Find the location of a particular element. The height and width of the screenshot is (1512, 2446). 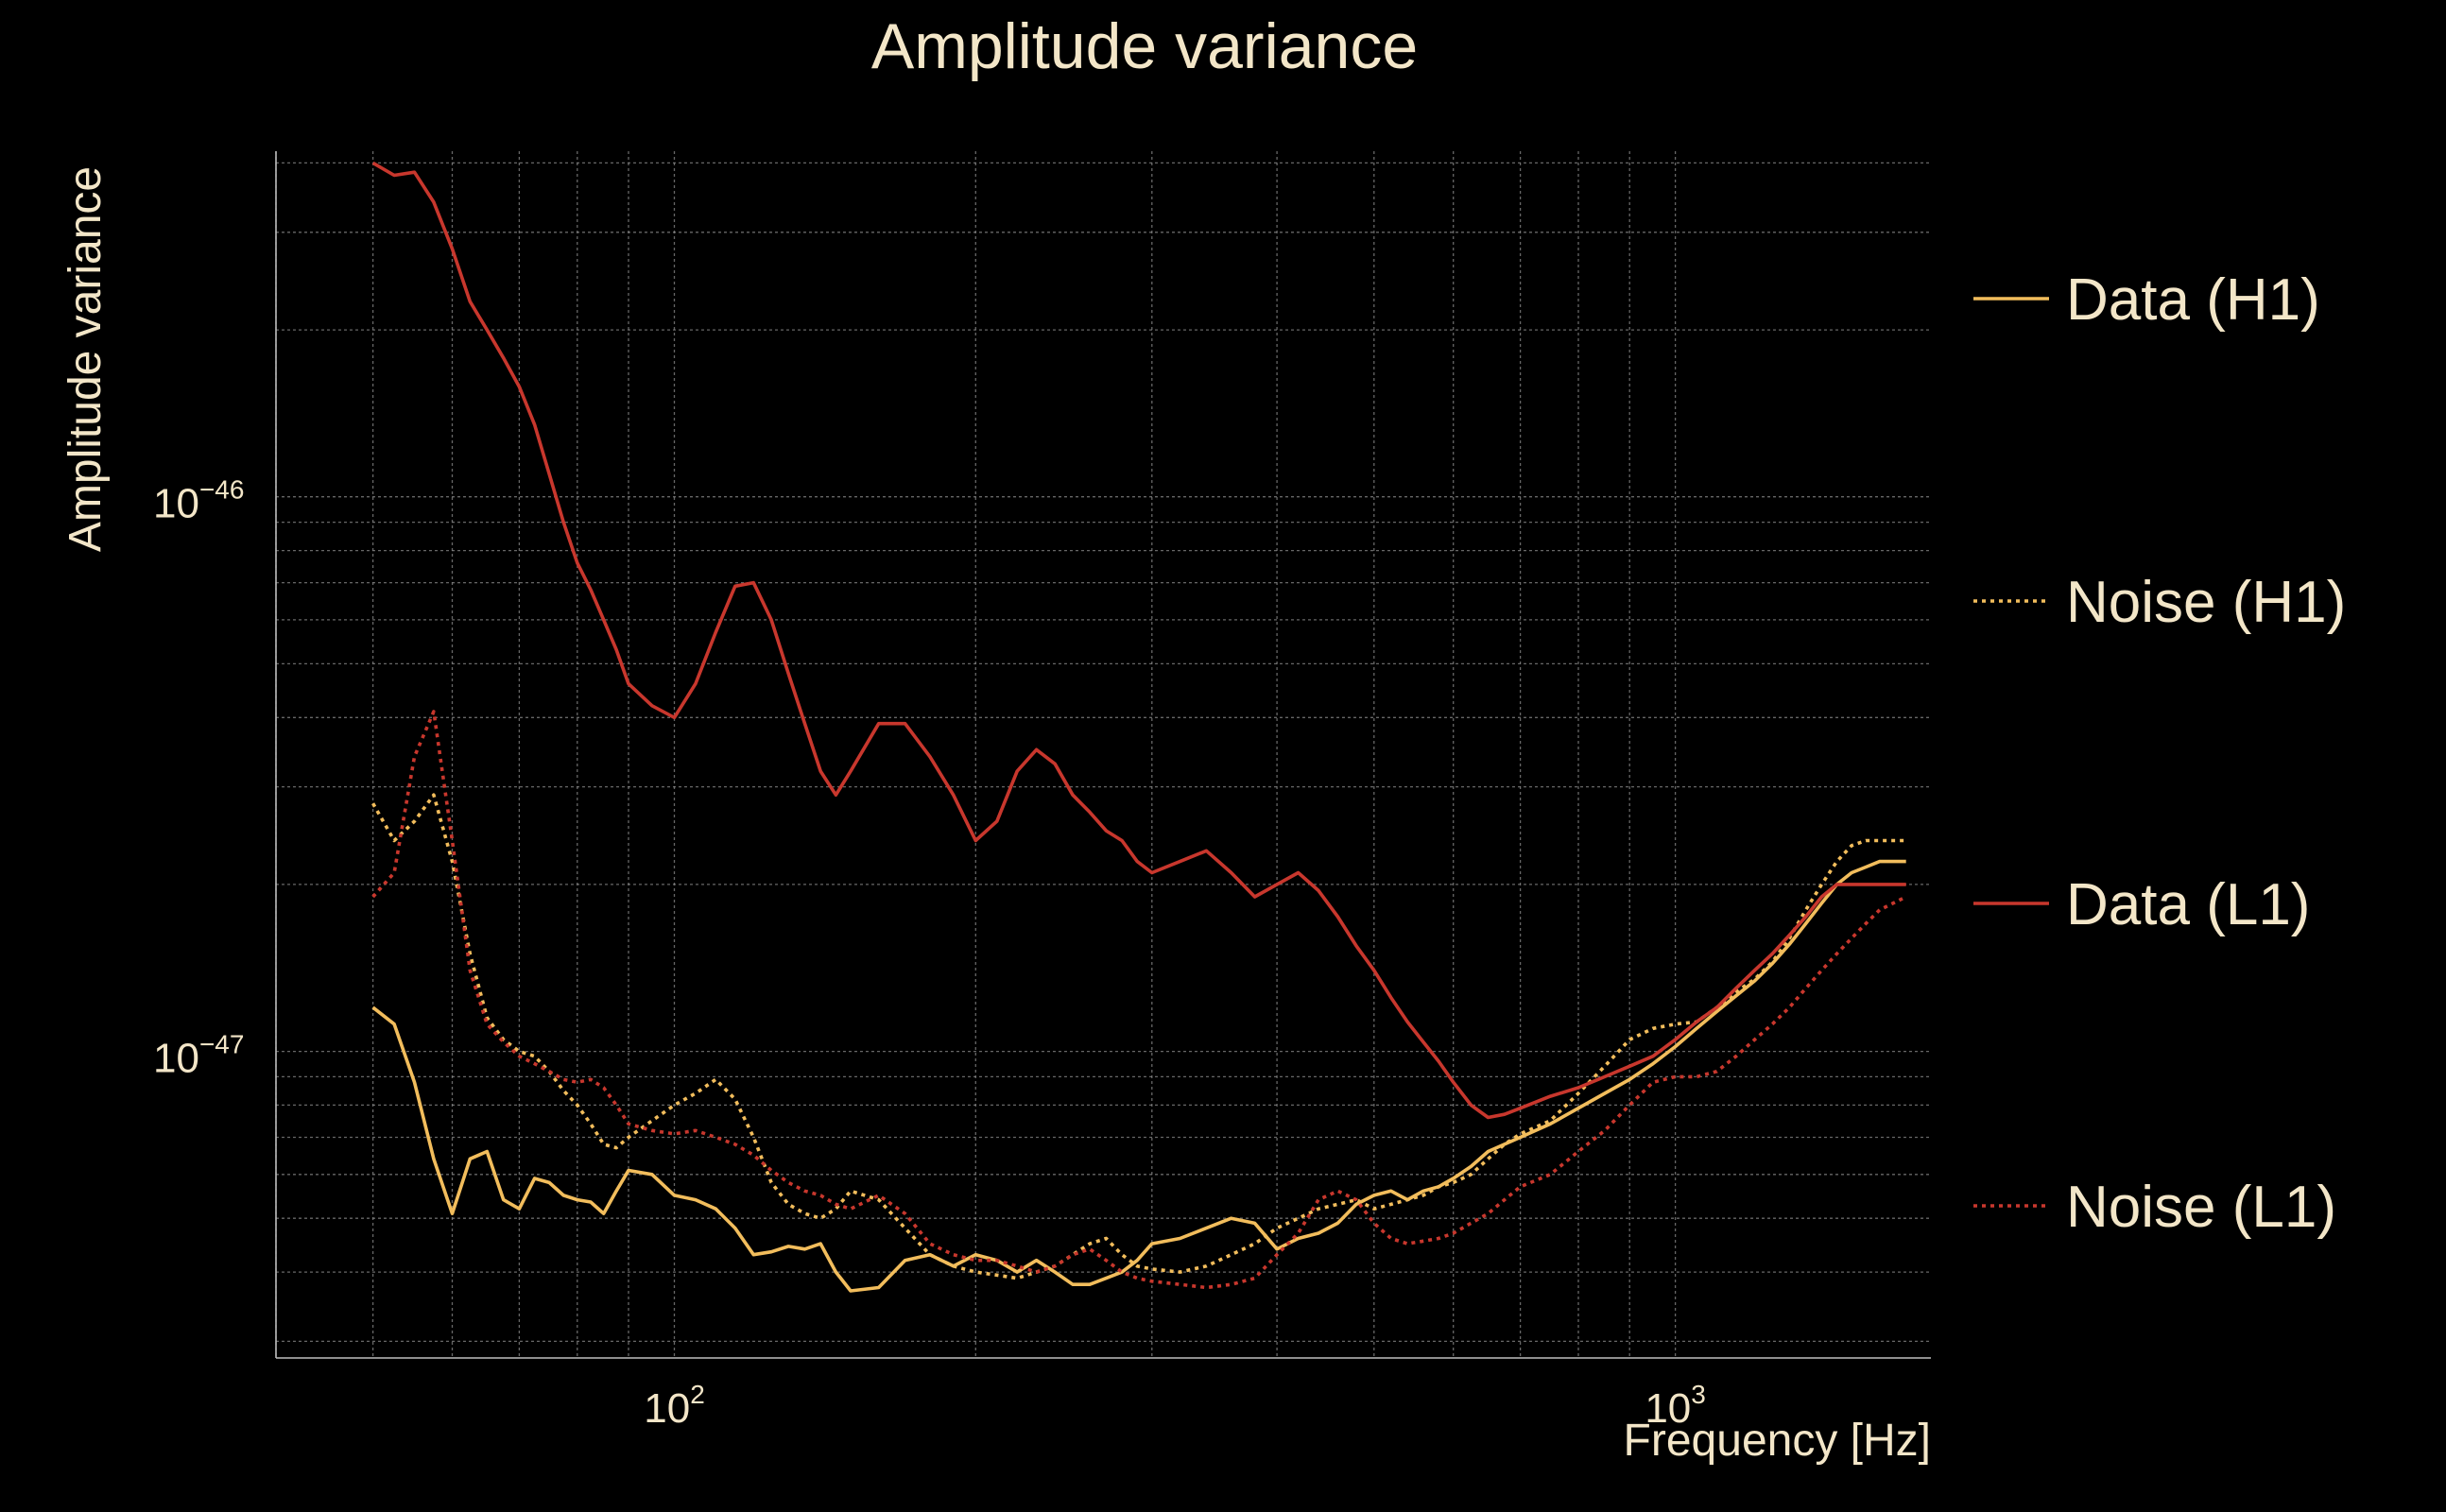

y-axis-label: Amplitude variance is located at coordinates (85, 359).